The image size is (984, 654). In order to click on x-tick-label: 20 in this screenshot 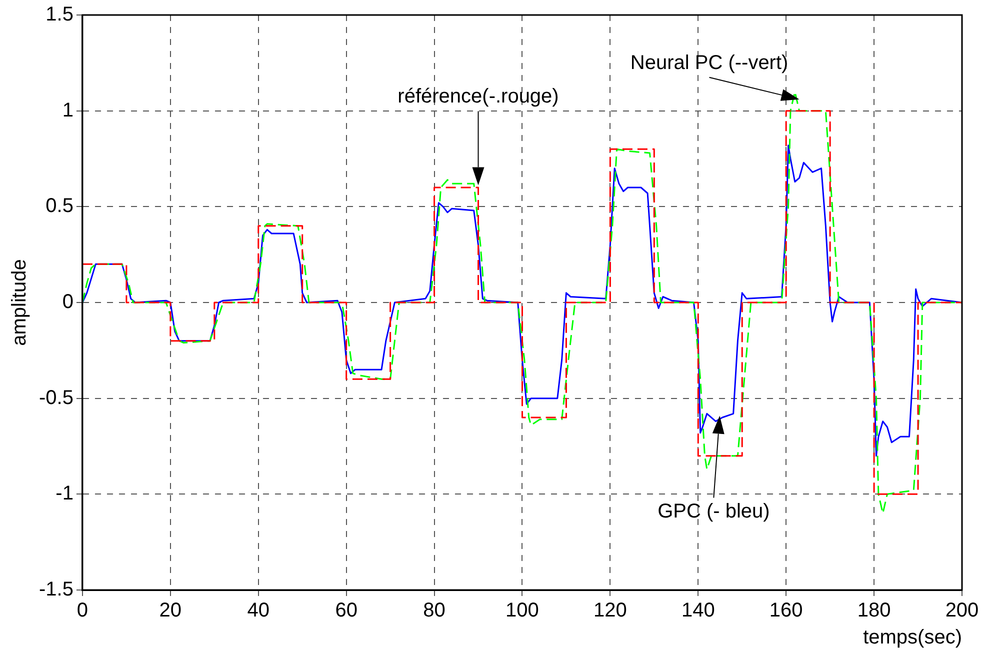, I will do `click(170, 611)`.